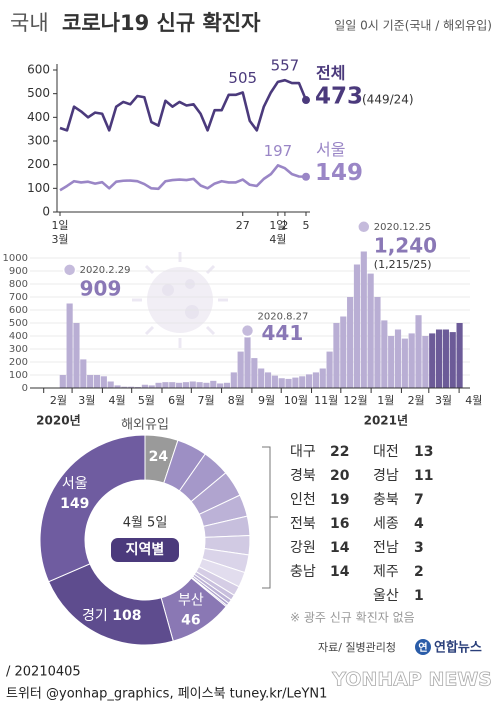 The height and width of the screenshot is (707, 499). Describe the element at coordinates (105, 270) in the screenshot. I see `peak-date: 2020.2.29` at that location.